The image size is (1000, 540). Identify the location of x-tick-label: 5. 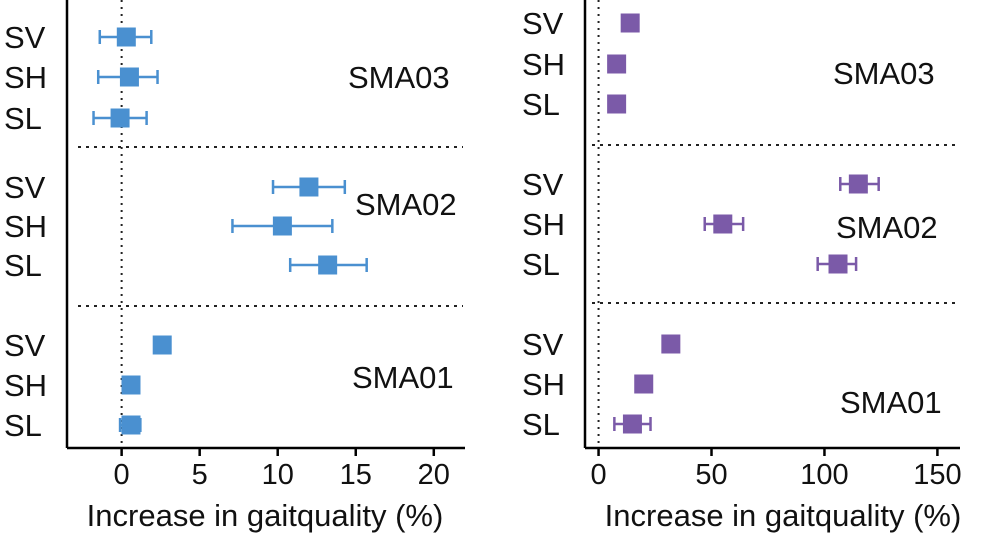
(200, 475).